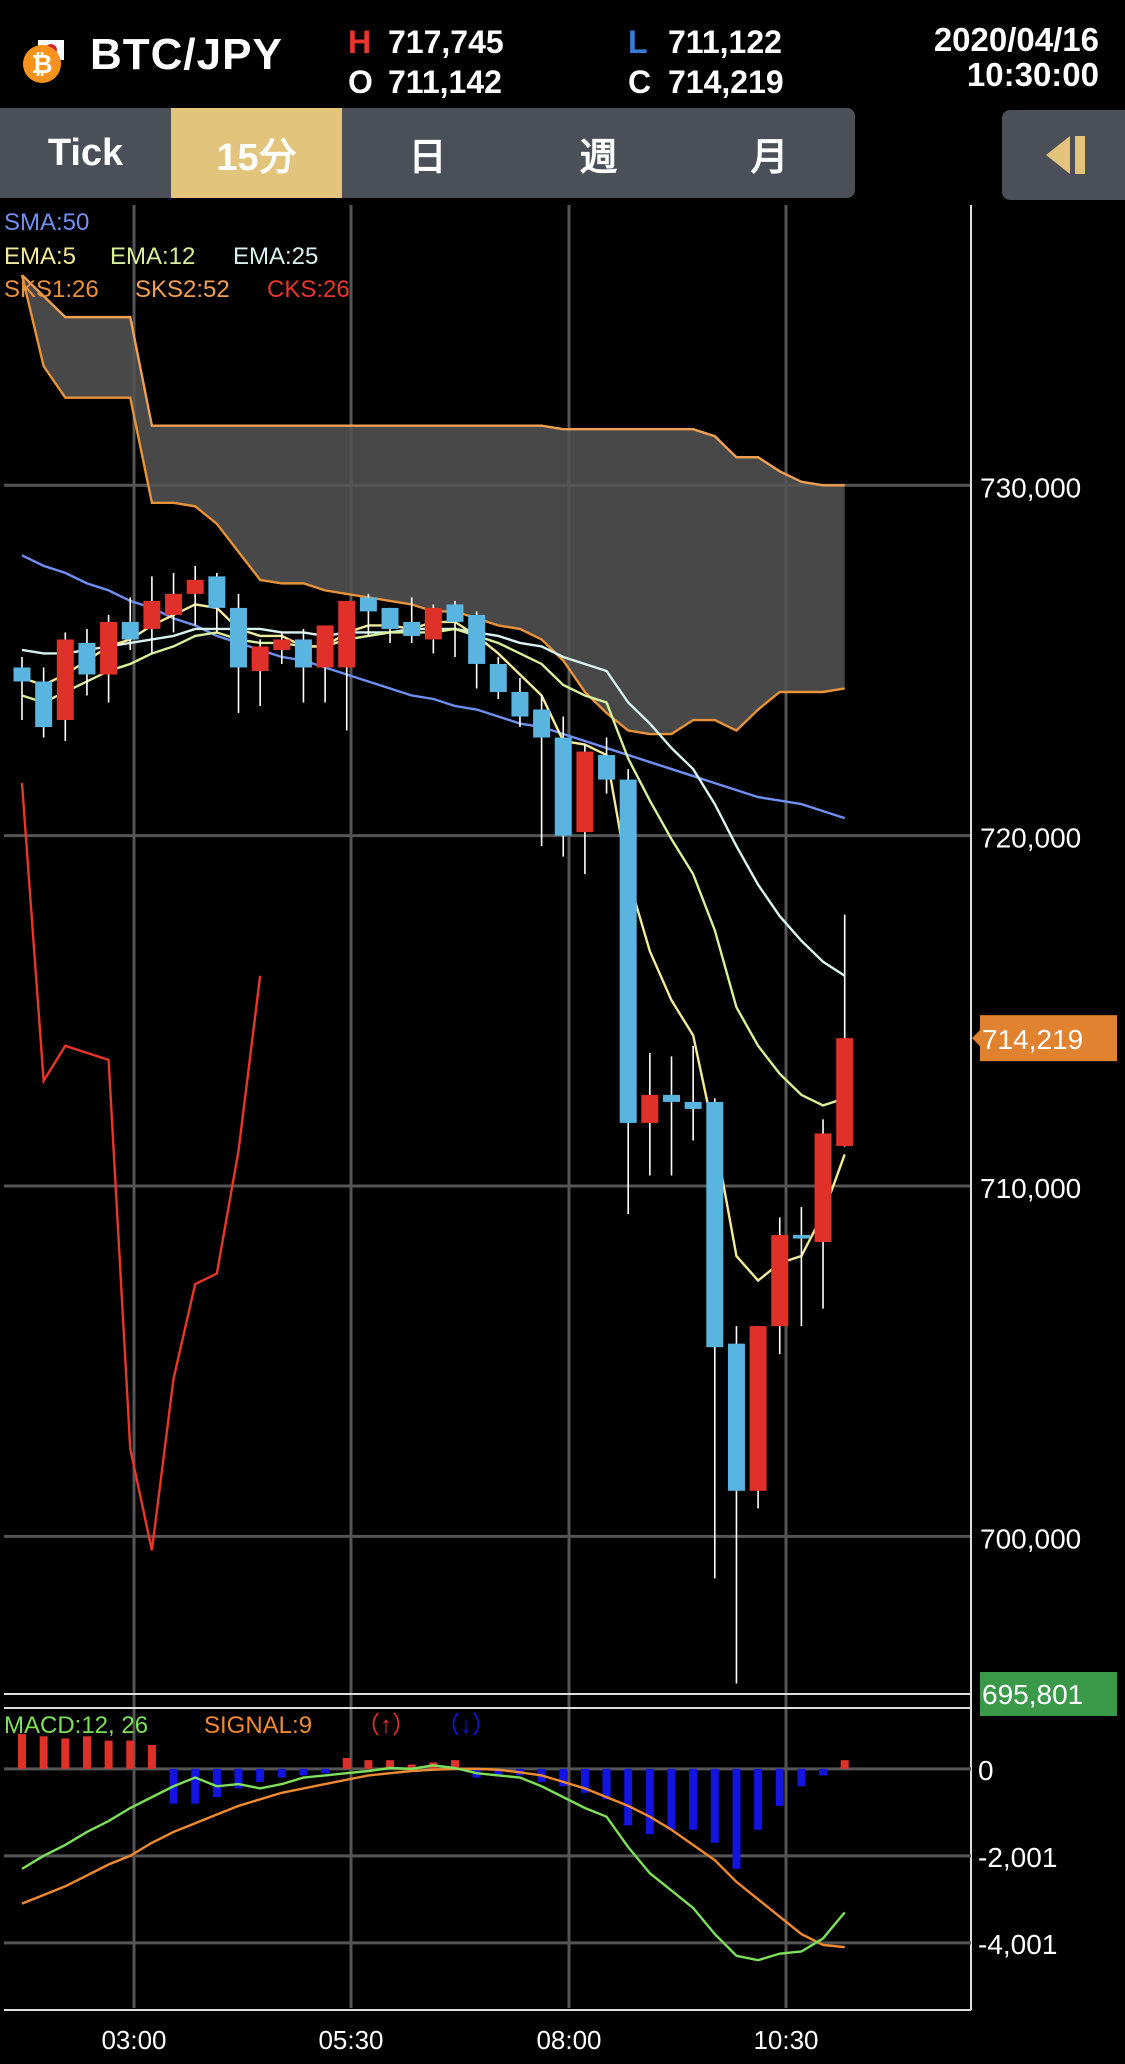  I want to click on bitcoin-japan-icon: ₿, so click(43, 61).